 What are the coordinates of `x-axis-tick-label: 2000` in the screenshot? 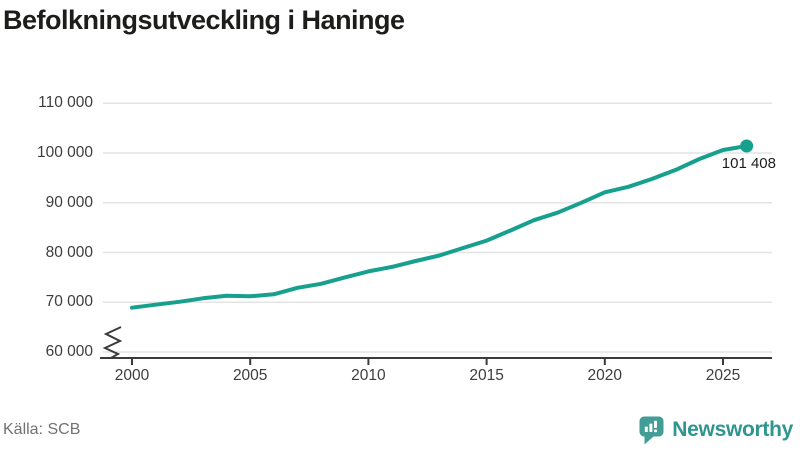 It's located at (132, 375).